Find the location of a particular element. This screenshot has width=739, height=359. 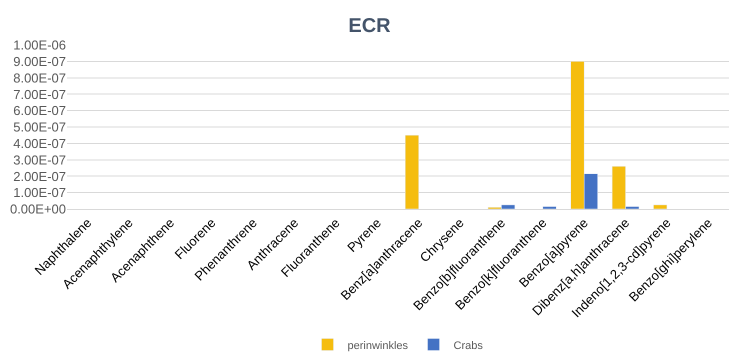

y-tick-label: 0.00E+00 is located at coordinates (38, 209).